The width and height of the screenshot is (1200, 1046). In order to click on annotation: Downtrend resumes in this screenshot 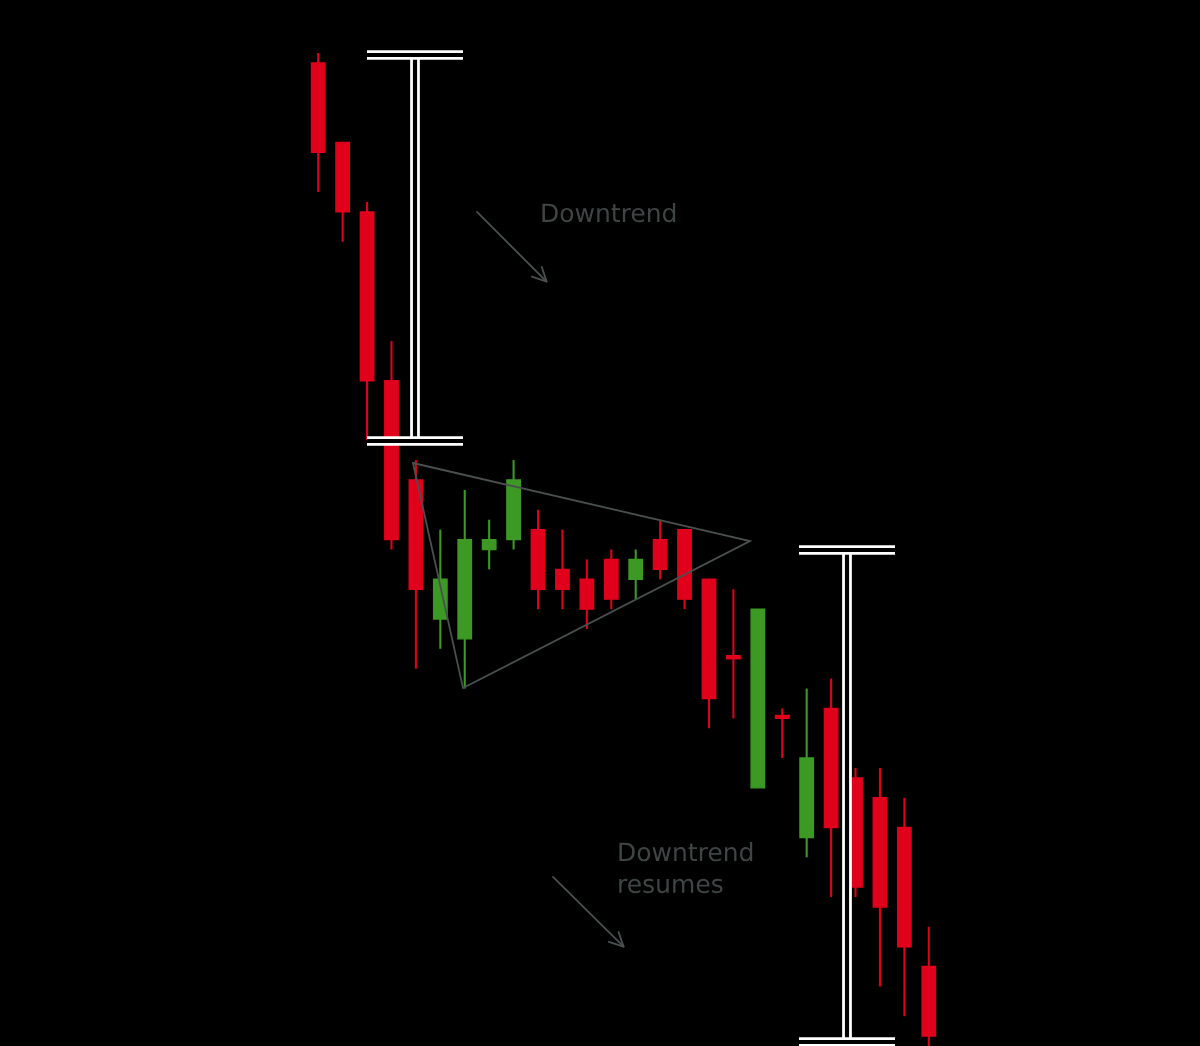, I will do `click(686, 868)`.